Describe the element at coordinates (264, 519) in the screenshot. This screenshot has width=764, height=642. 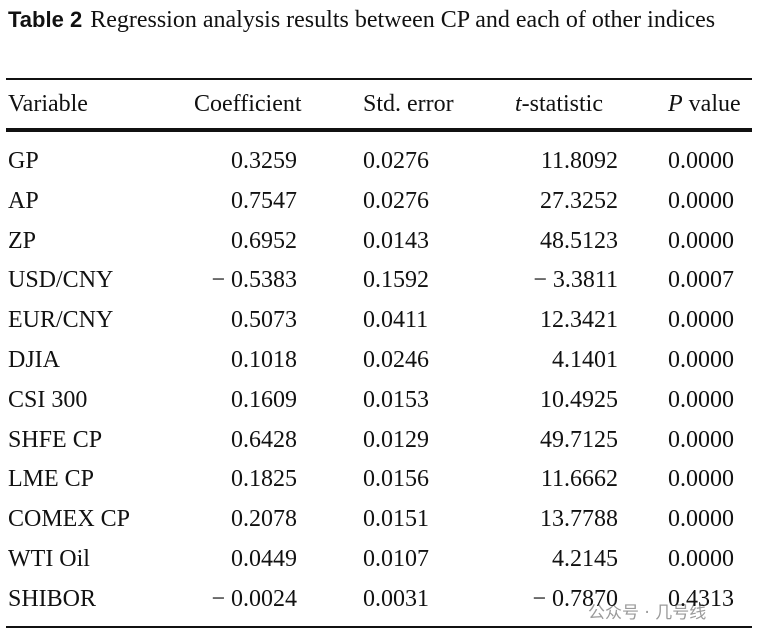
I see `table-cell: 0.2078` at that location.